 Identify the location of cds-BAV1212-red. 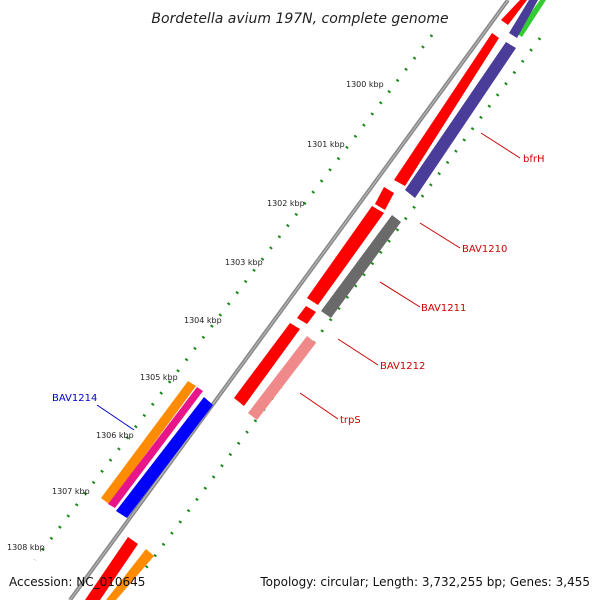
(306, 315).